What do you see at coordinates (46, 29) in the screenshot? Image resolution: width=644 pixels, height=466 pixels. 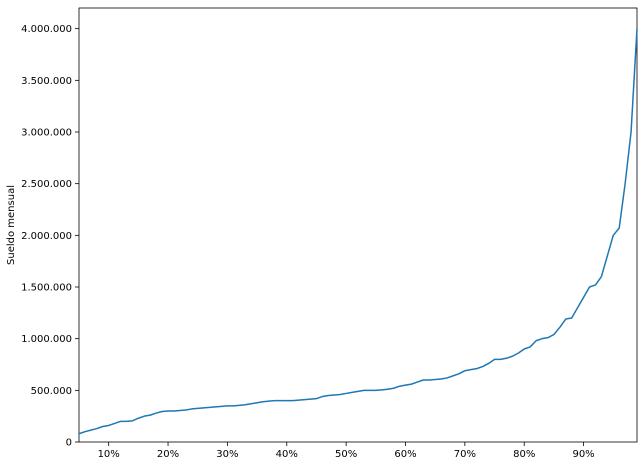 I see `y-tick-label: 4.000.000` at bounding box center [46, 29].